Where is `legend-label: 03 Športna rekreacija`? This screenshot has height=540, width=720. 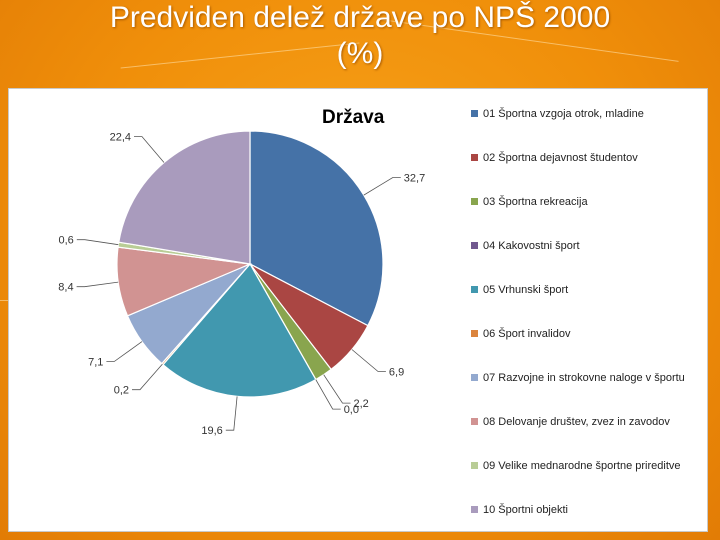 legend-label: 03 Športna rekreacija is located at coordinates (535, 201).